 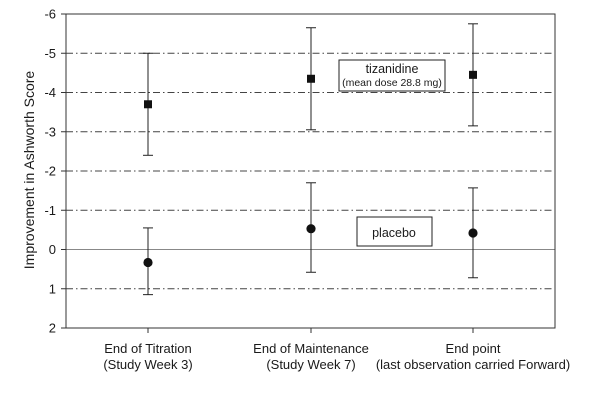 What do you see at coordinates (310, 330) in the screenshot?
I see `x-axis-ticks` at bounding box center [310, 330].